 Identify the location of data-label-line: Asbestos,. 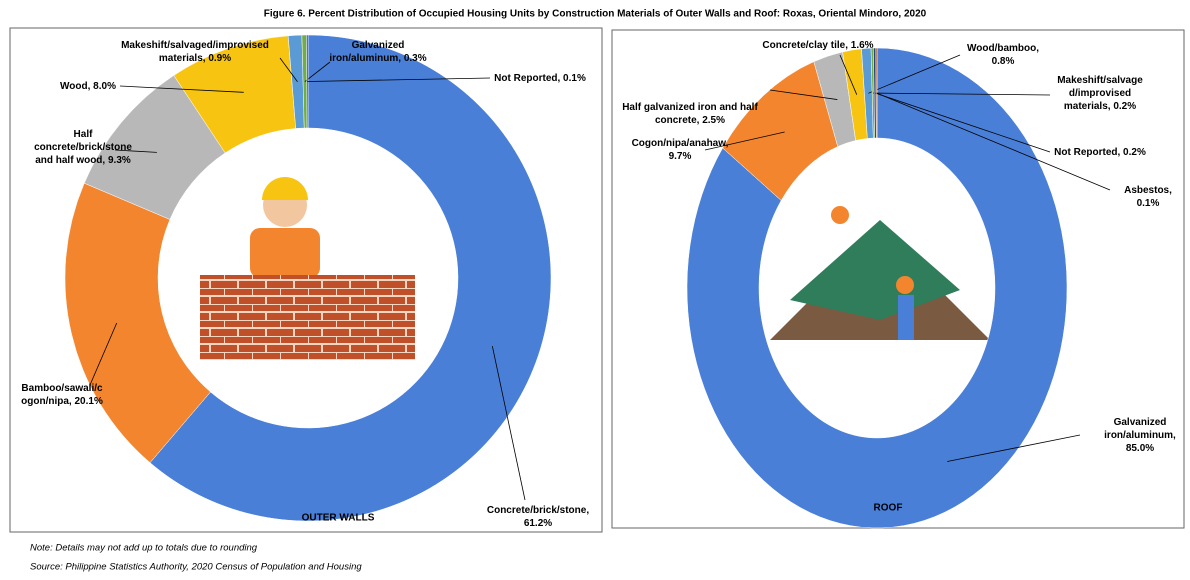
(1148, 190).